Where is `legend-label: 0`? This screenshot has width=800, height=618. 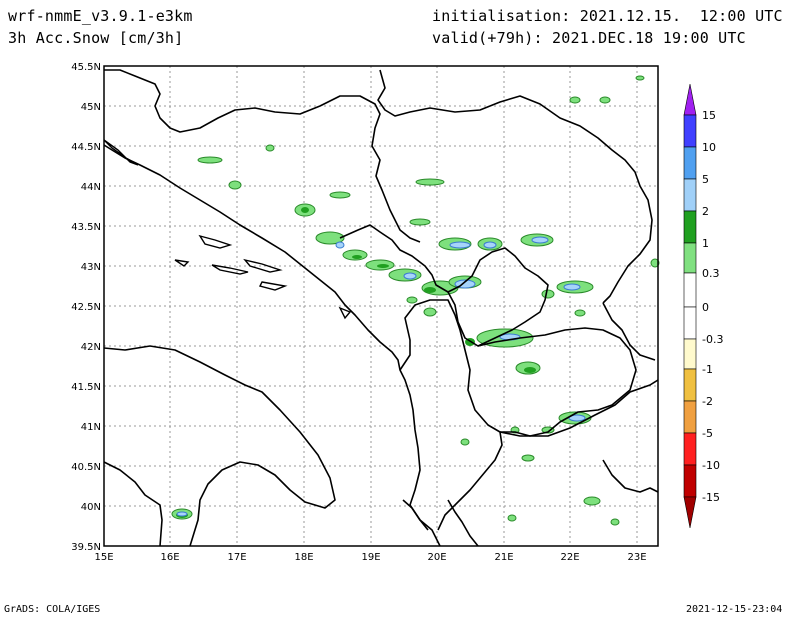
legend-label: 0 is located at coordinates (705, 307).